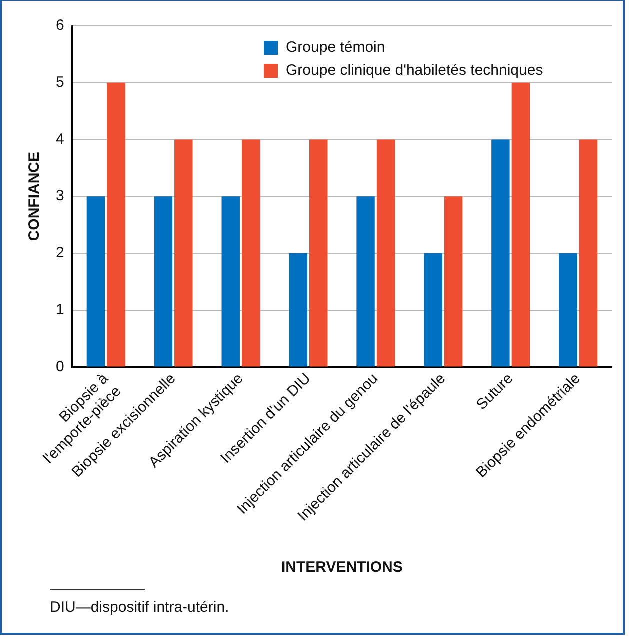  I want to click on y-tick-label: 0, so click(60, 367).